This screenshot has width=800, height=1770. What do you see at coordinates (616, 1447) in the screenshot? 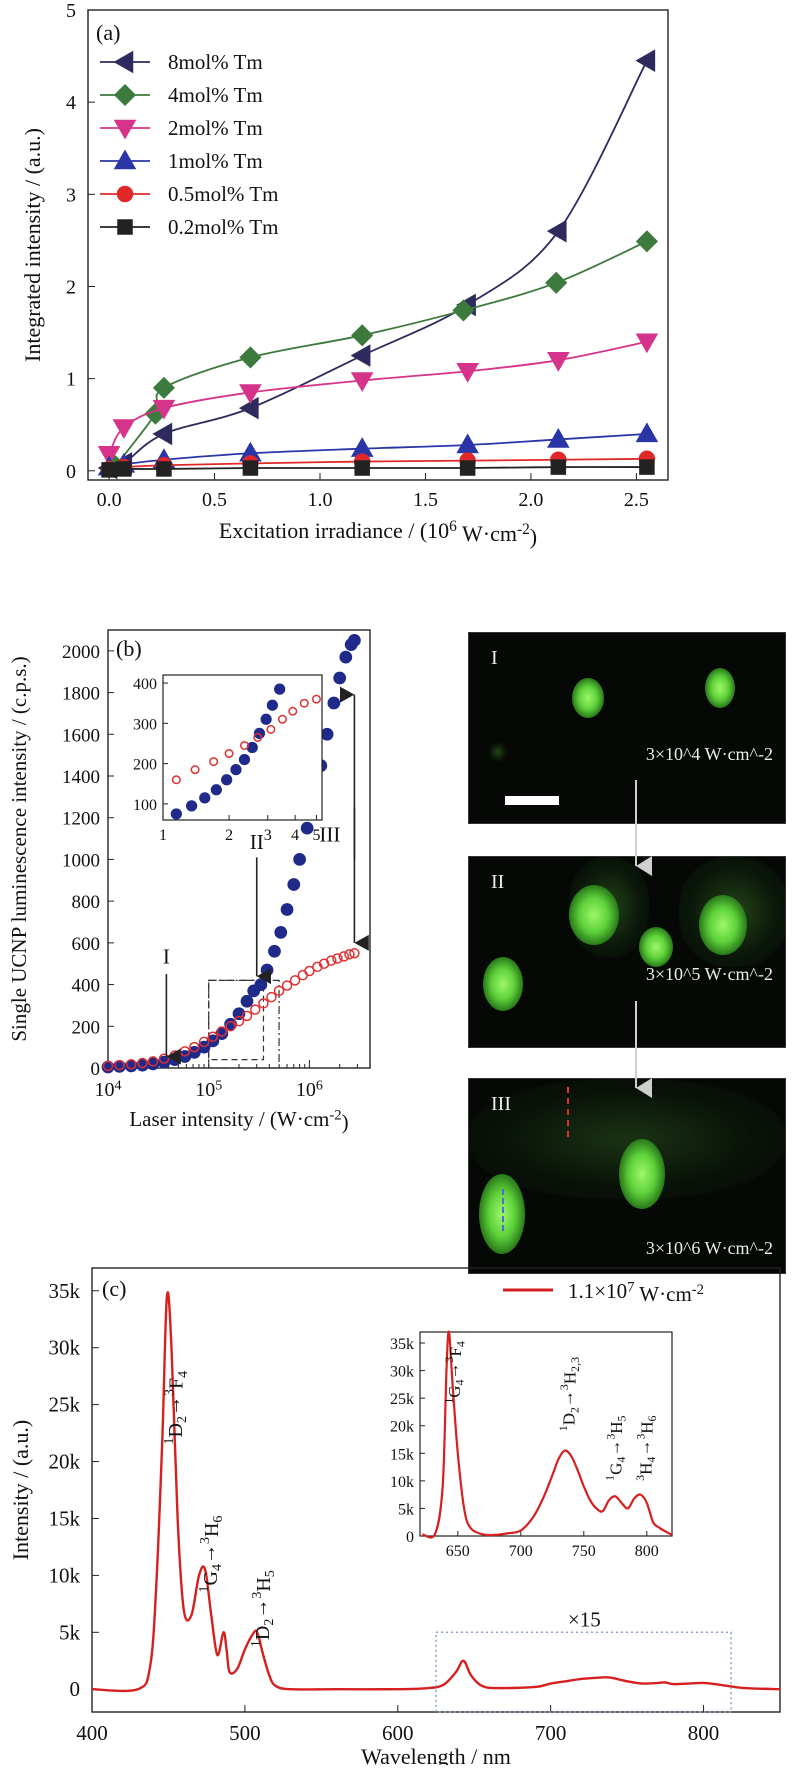
I see `inset-annotation-775: 1G4→3H5` at bounding box center [616, 1447].